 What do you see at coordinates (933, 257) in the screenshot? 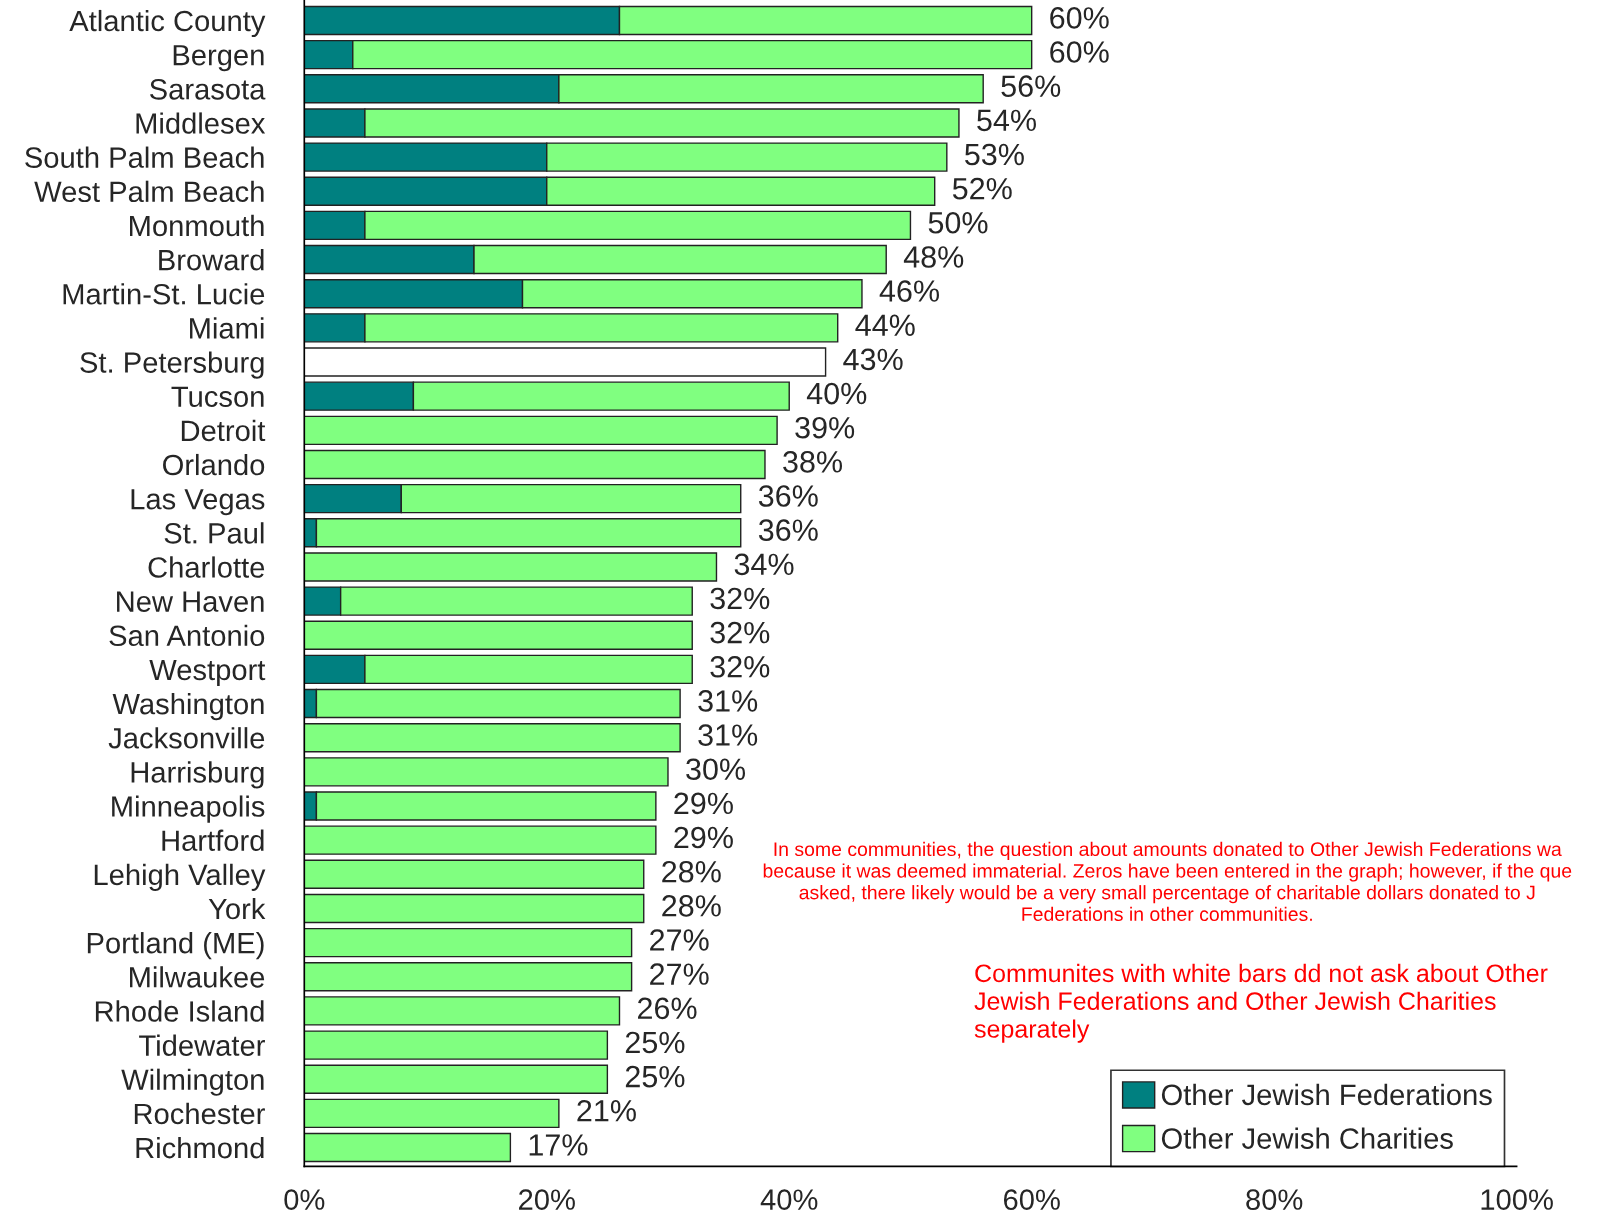
I see `total-label: 48%` at bounding box center [933, 257].